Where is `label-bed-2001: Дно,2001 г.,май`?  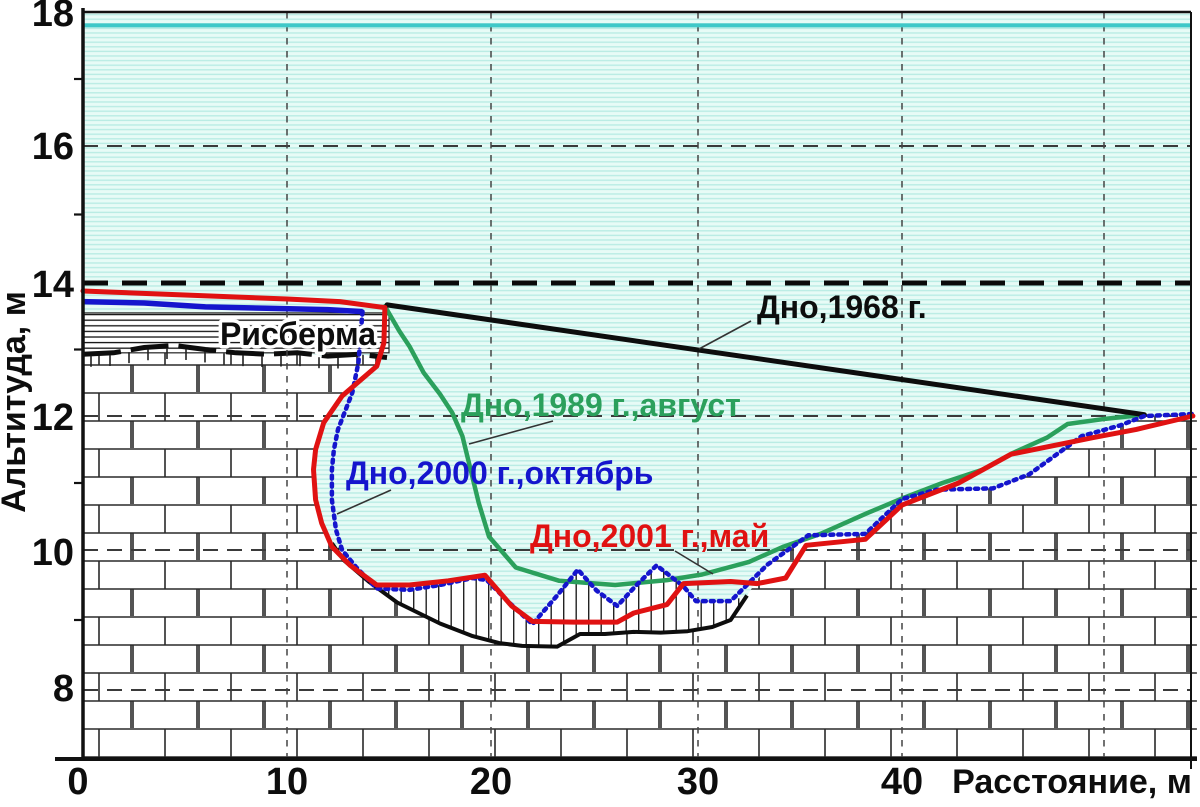 label-bed-2001: Дно,2001 г.,май is located at coordinates (649, 536).